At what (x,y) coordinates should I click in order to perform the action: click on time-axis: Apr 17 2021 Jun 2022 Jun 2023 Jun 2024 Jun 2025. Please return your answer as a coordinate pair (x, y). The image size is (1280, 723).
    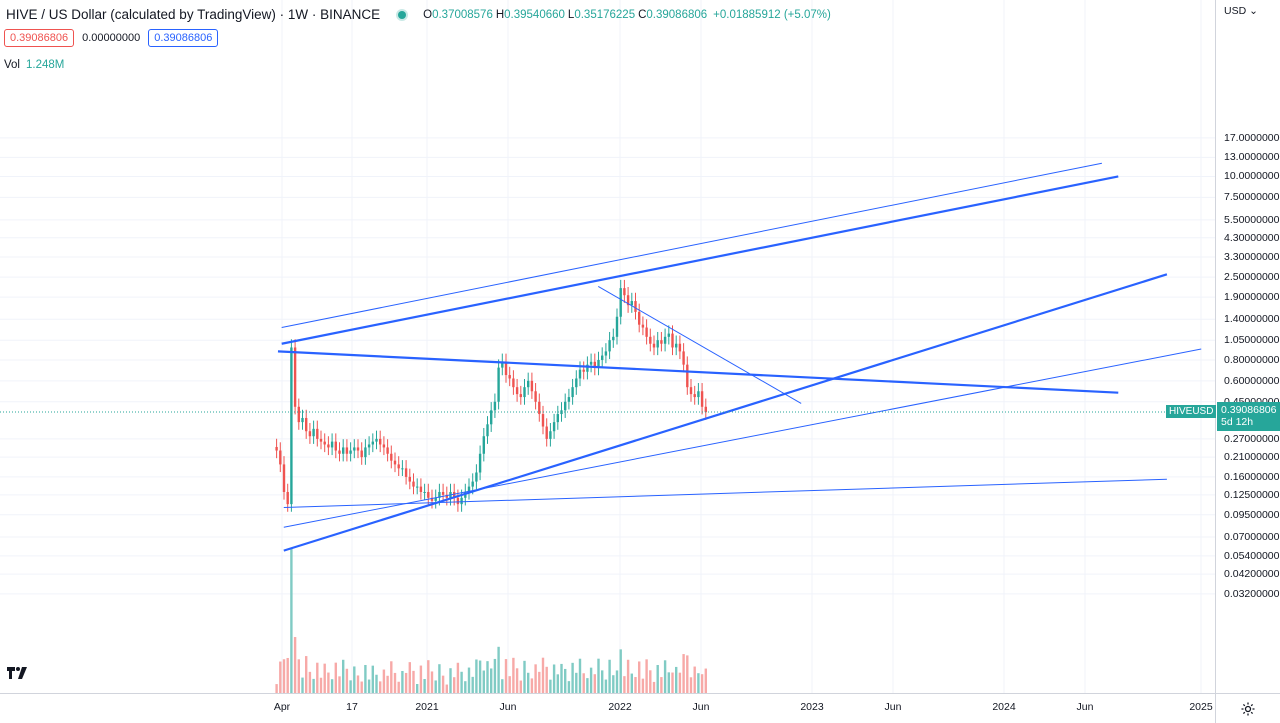
    Looking at the image, I should click on (607, 708).